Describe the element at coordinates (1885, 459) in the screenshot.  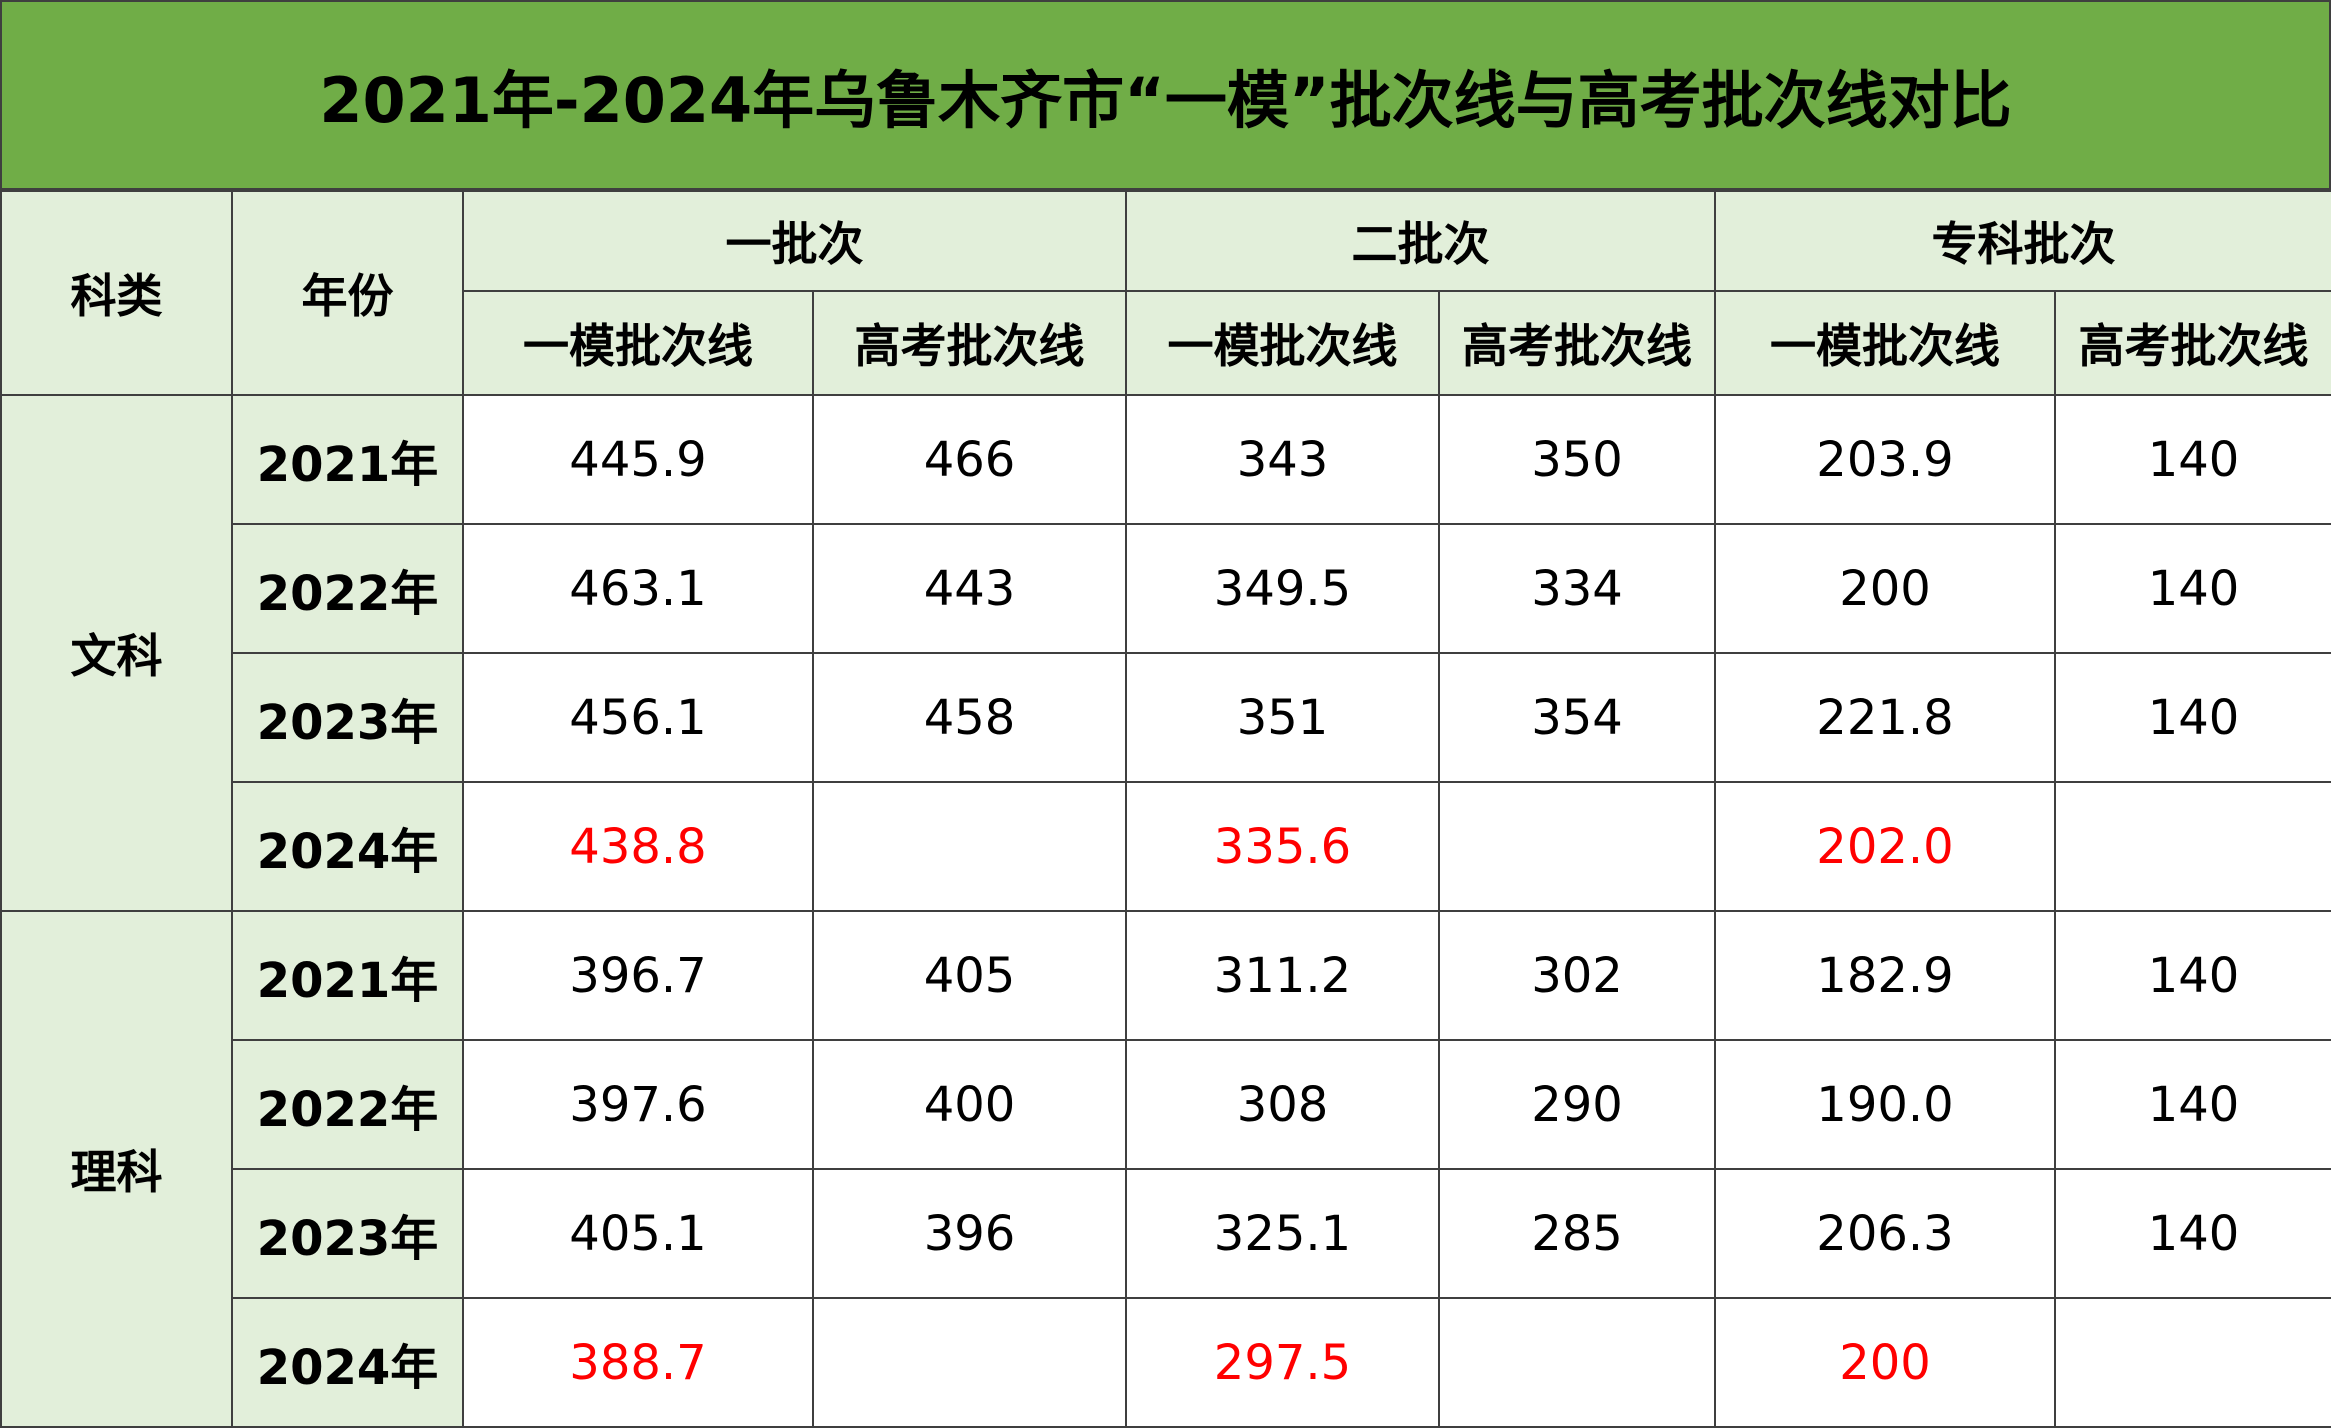
I see `value-cell: 203.9` at that location.